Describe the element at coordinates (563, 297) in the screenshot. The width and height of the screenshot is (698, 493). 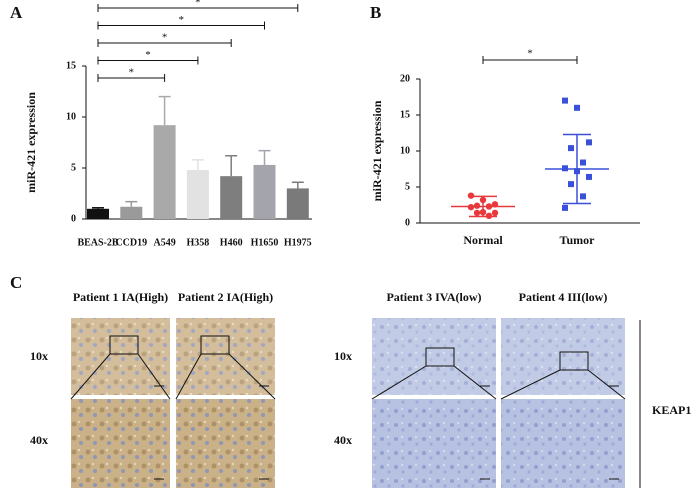
I see `column-title: Patient 4 III(low)` at that location.